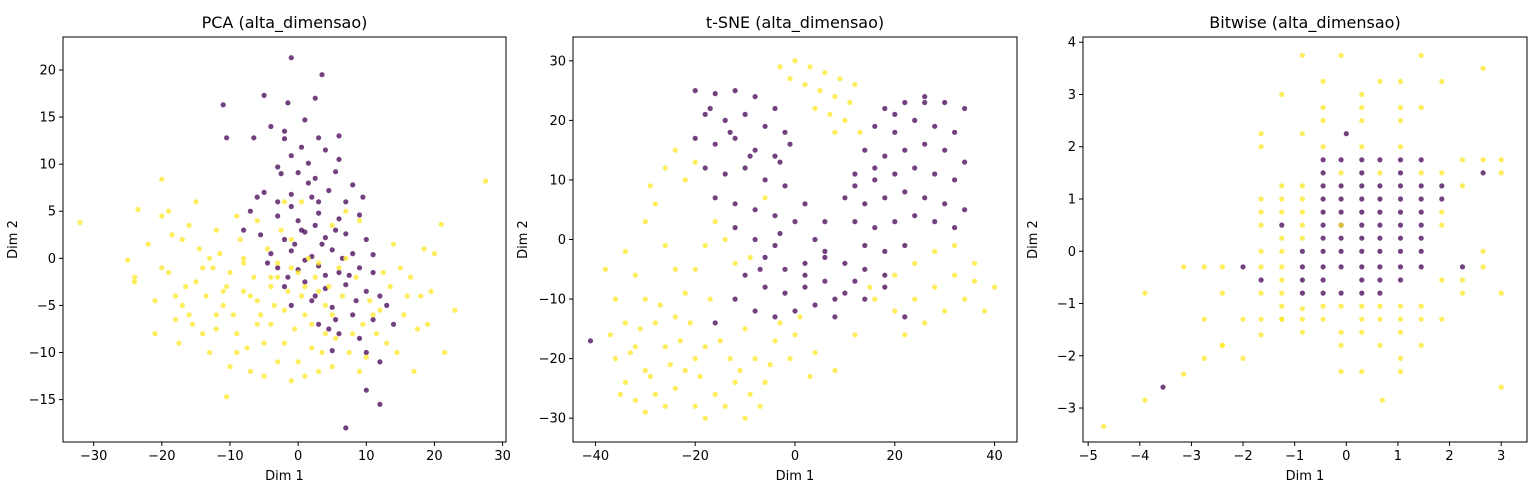 This screenshot has height=500, width=1539. What do you see at coordinates (46, 306) in the screenshot?
I see `y-tick-label: −5` at bounding box center [46, 306].